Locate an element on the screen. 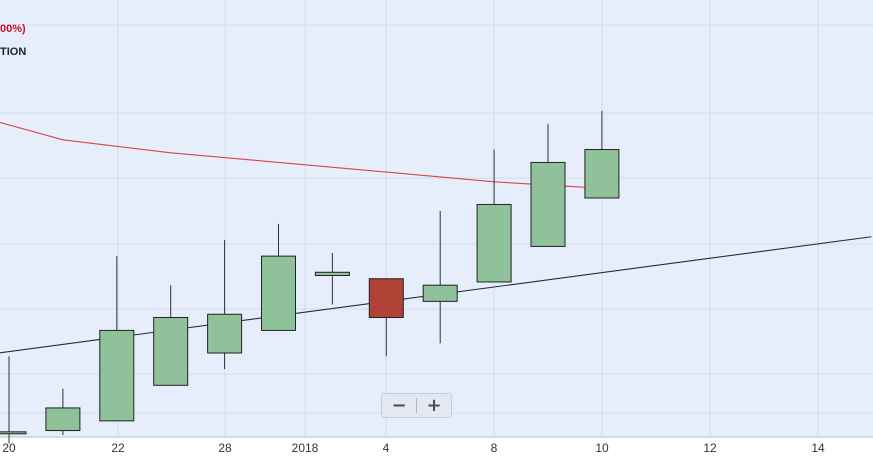  x-tick-label: 4 is located at coordinates (386, 448).